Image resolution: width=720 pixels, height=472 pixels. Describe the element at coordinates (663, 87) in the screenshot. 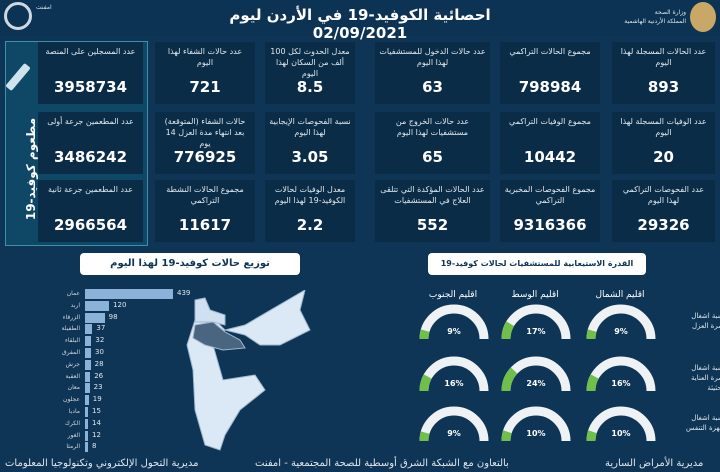

I see `stat-value: 893` at that location.